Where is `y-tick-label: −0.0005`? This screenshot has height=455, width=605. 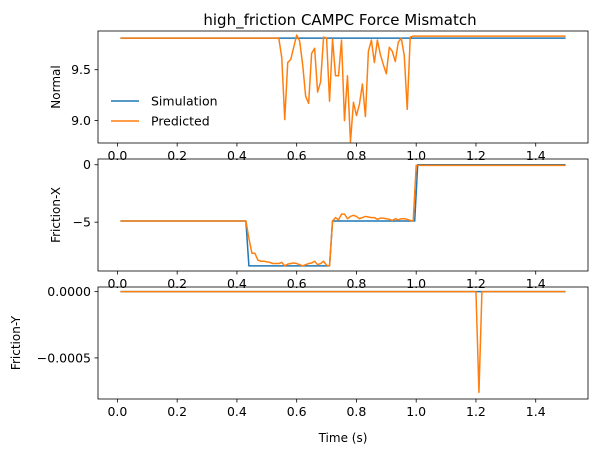 y-tick-label: −0.0005 is located at coordinates (64, 357).